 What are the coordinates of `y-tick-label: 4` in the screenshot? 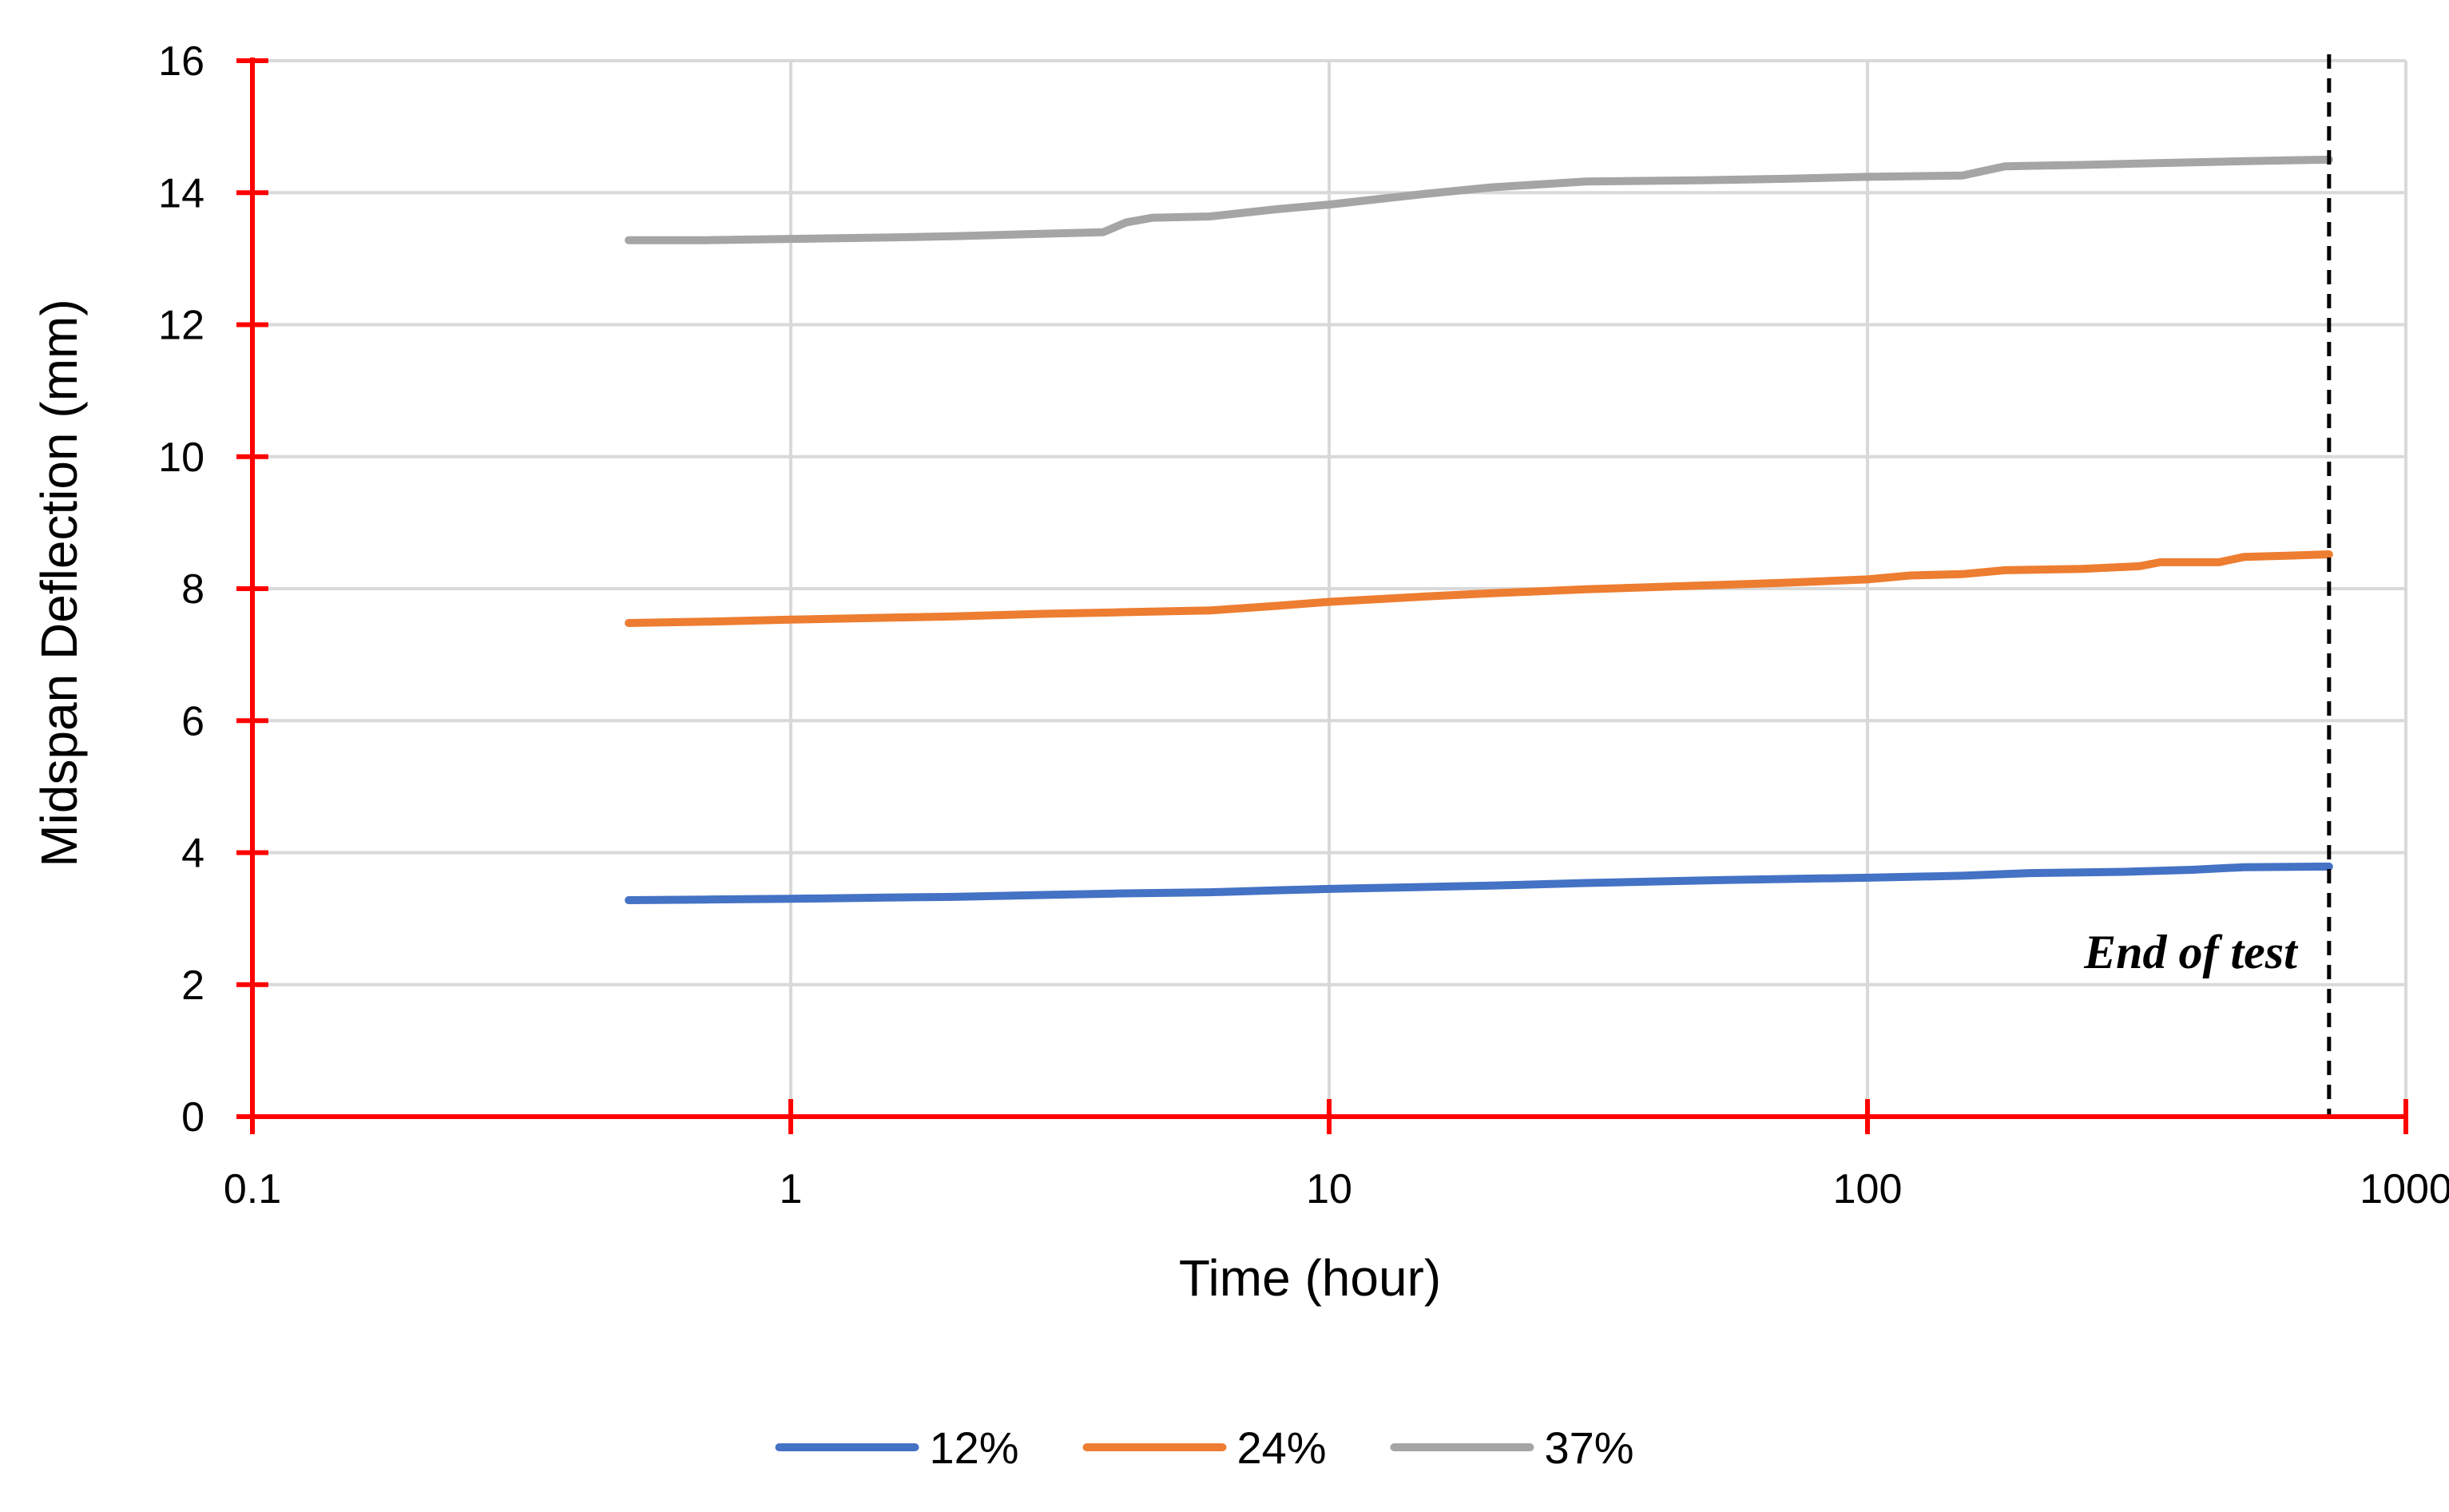 It's located at (192, 854).